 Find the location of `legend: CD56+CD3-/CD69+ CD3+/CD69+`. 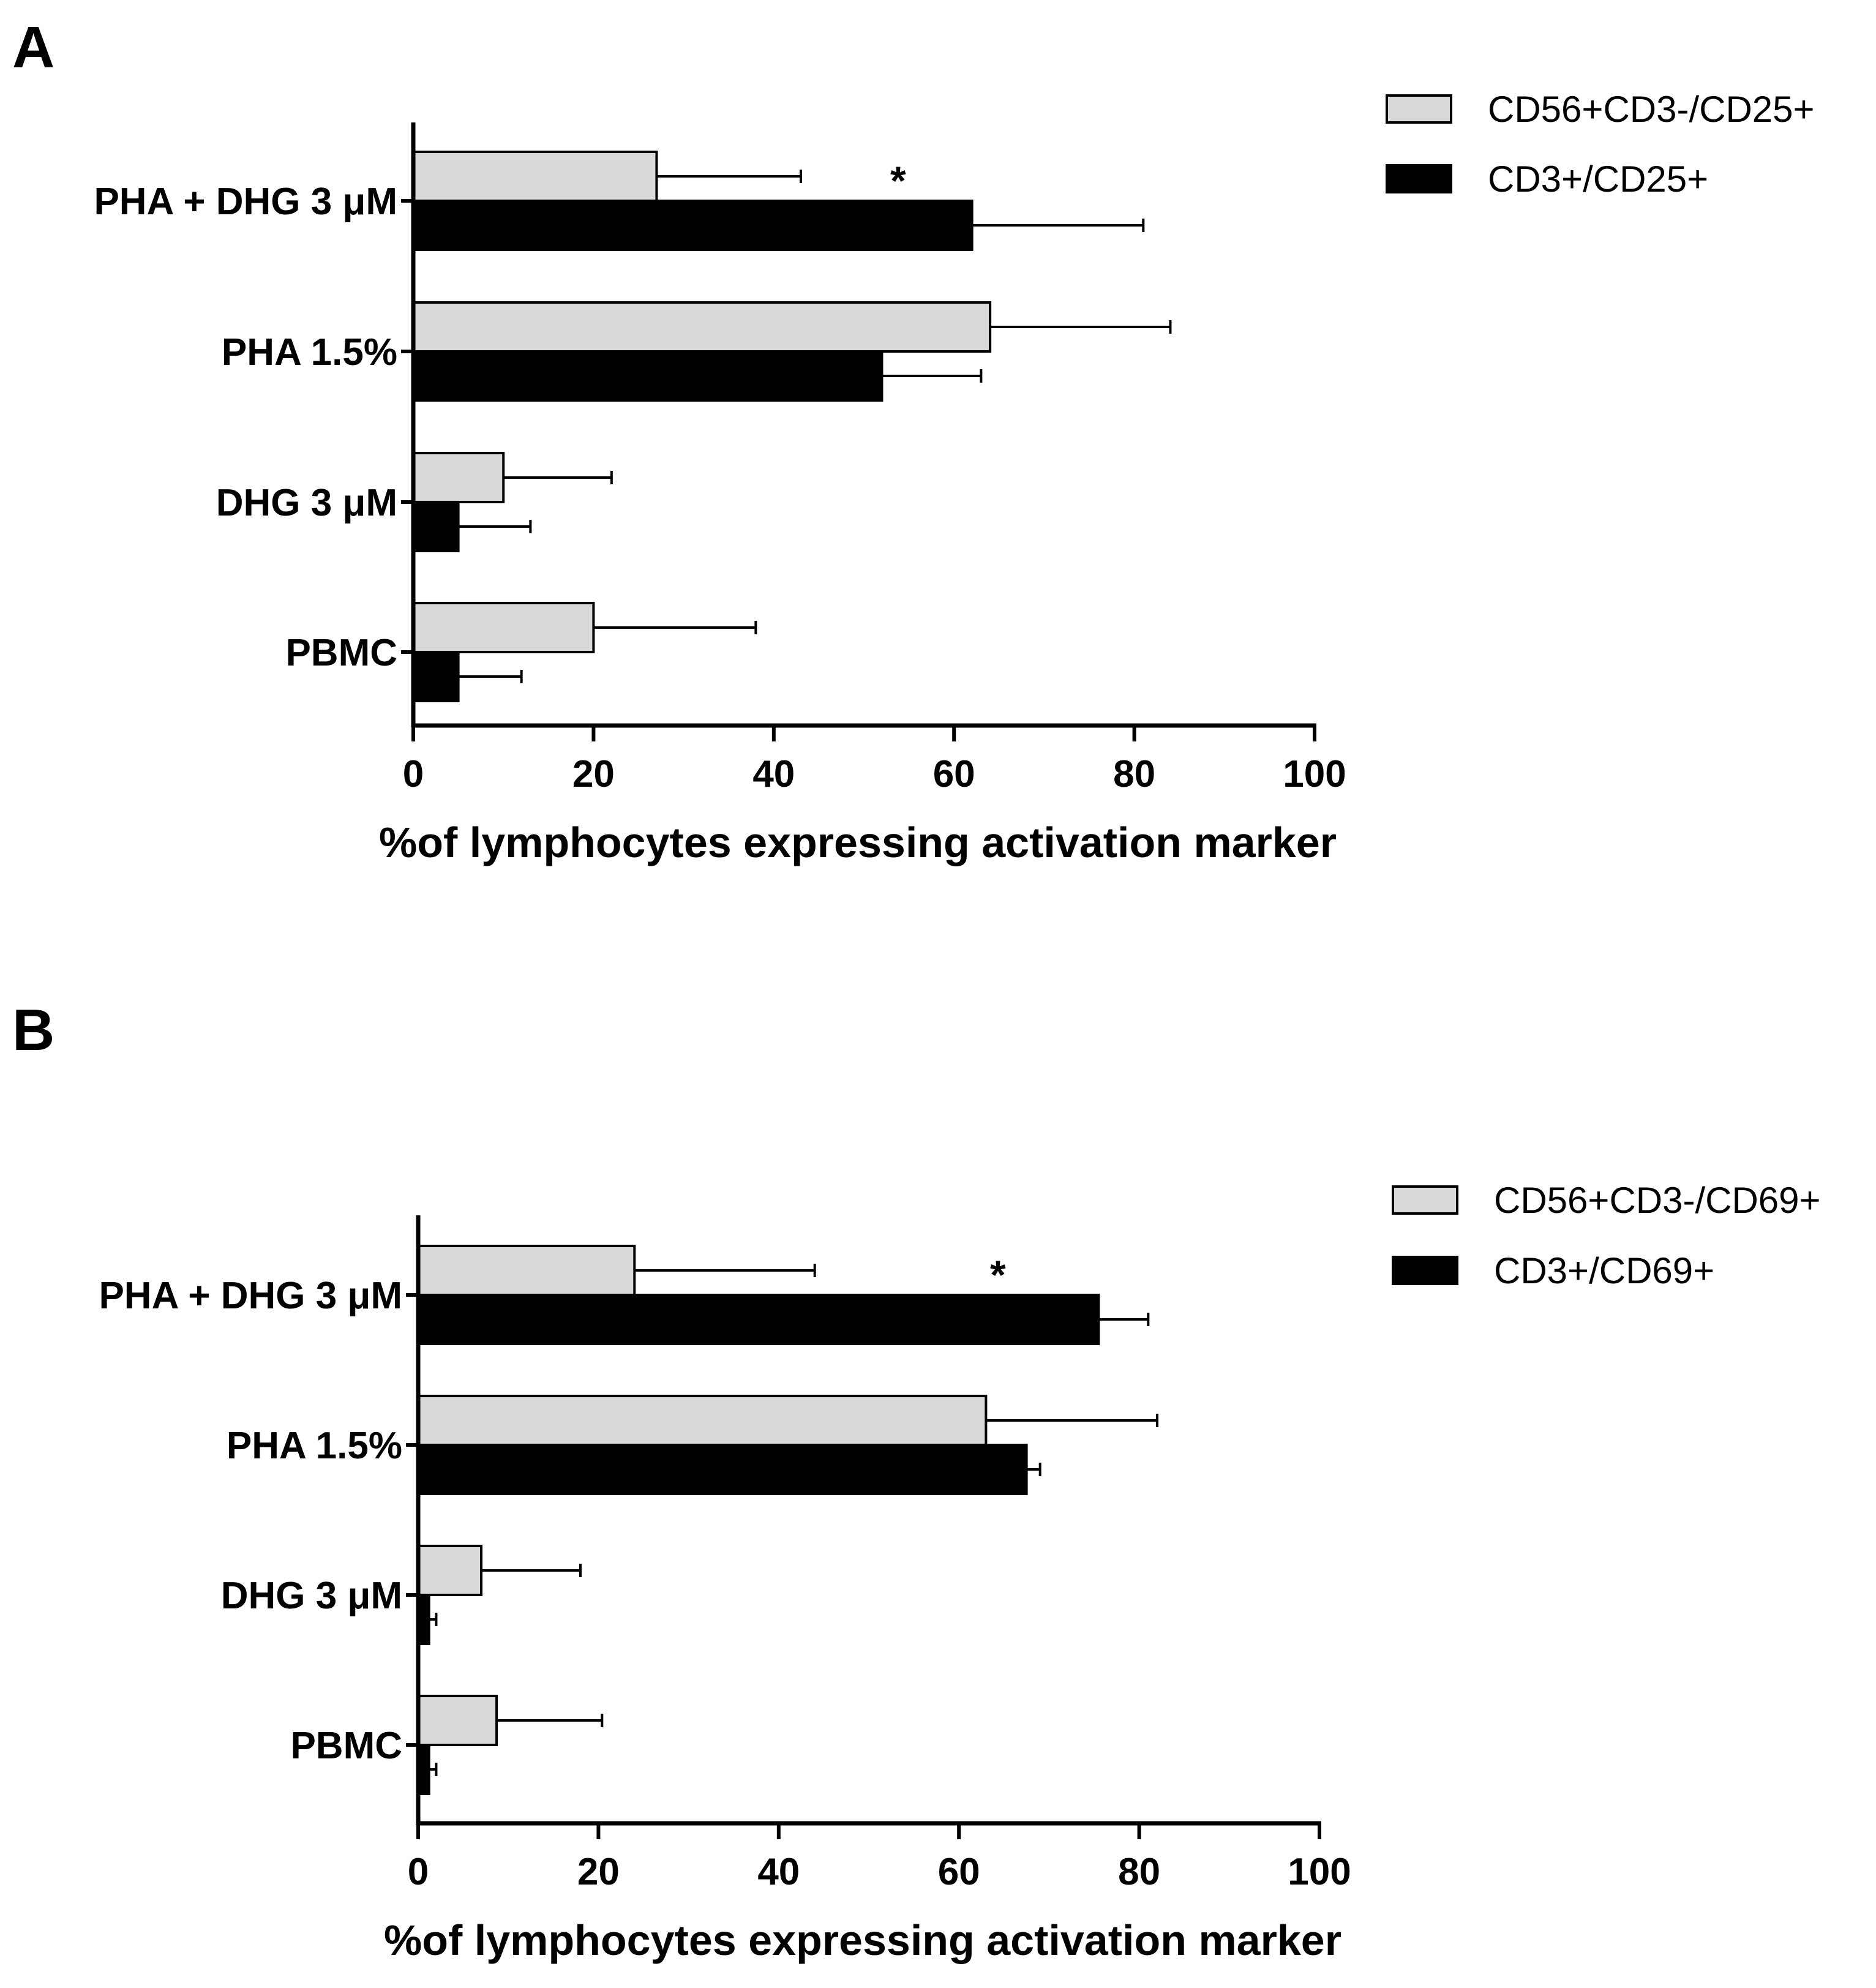

legend: CD56+CD3-/CD69+ CD3+/CD69+ is located at coordinates (1606, 1235).